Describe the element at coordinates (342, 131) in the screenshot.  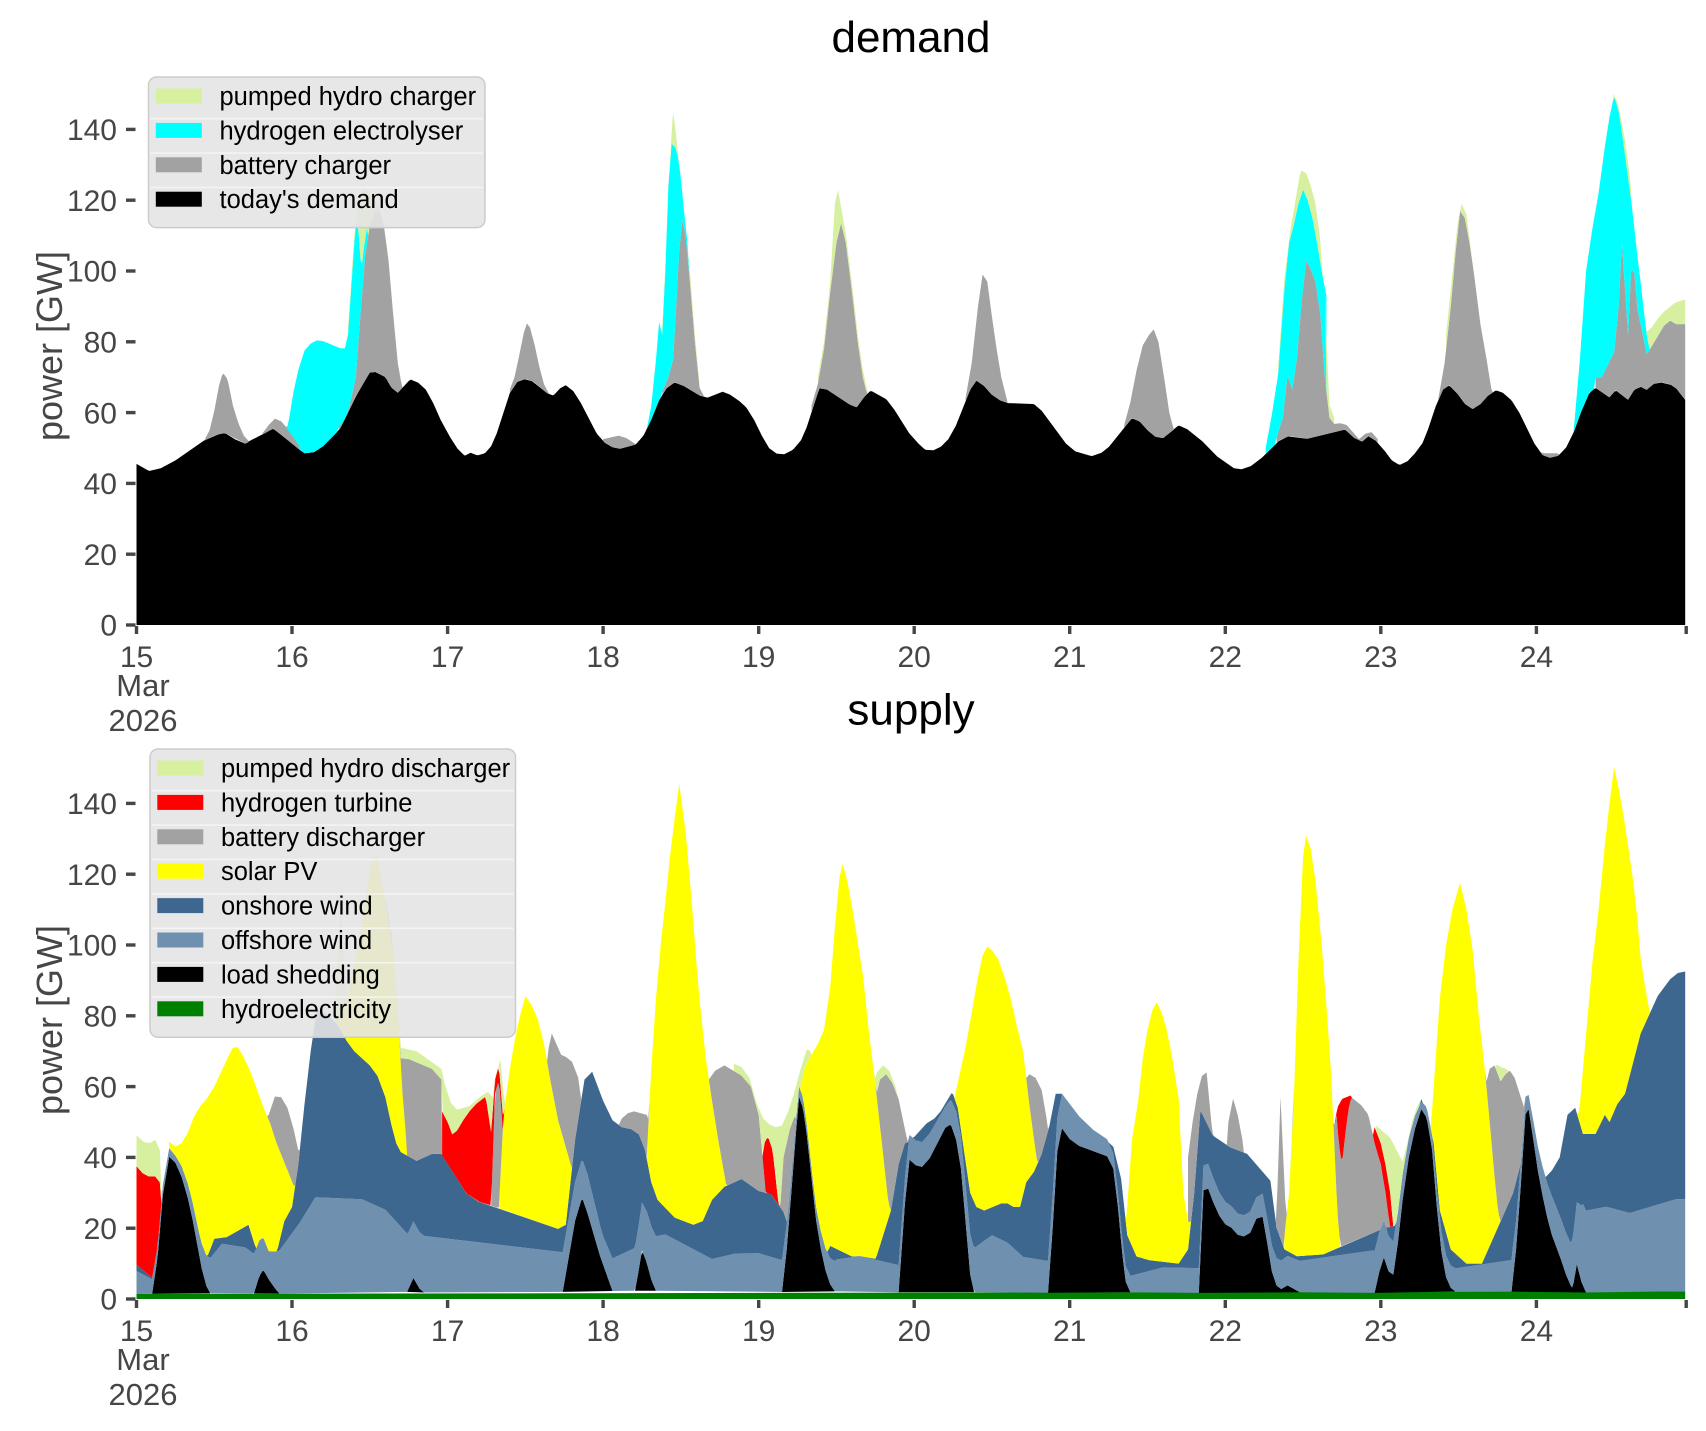
I see `svg-text: hydrogen electrolyser` at that location.